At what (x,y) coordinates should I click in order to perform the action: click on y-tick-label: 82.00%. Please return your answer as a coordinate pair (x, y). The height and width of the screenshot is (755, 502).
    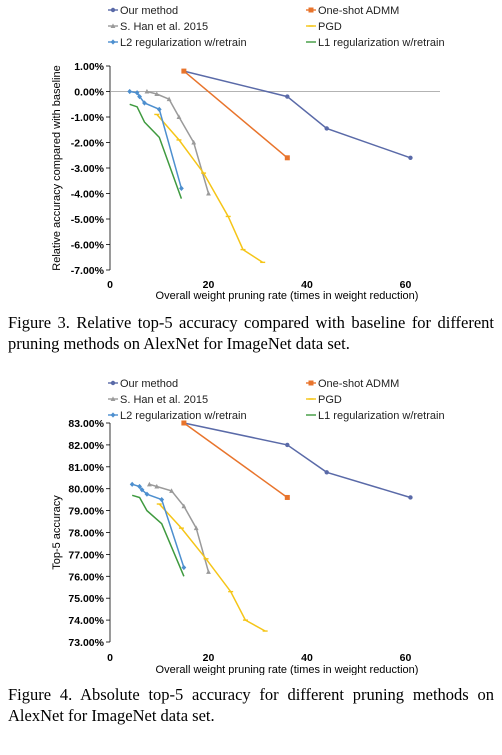
    Looking at the image, I should click on (86, 446).